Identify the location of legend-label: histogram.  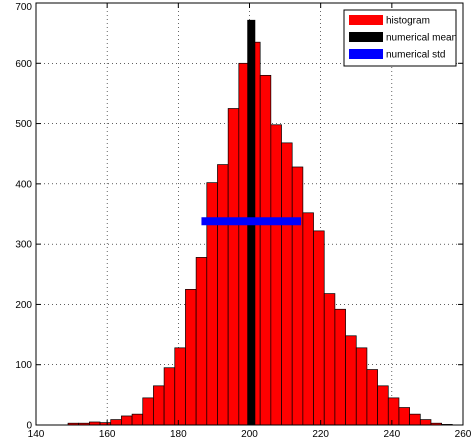
(408, 21).